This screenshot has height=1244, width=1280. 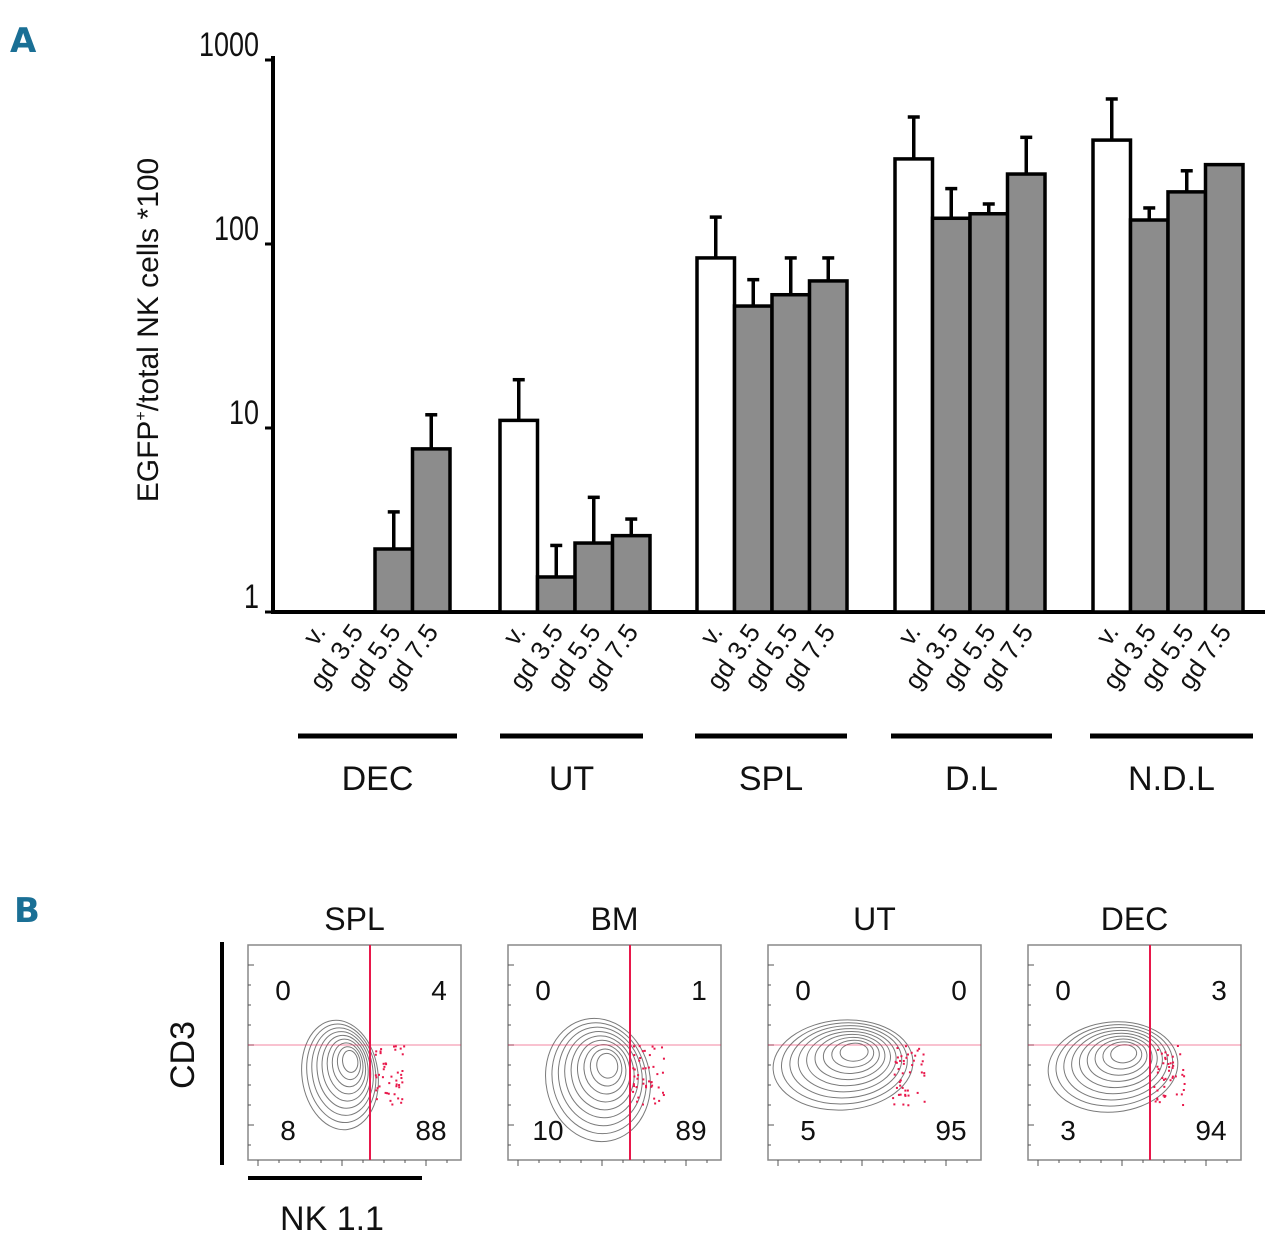 I want to click on ylabel-sup: +, so click(x=141, y=415).